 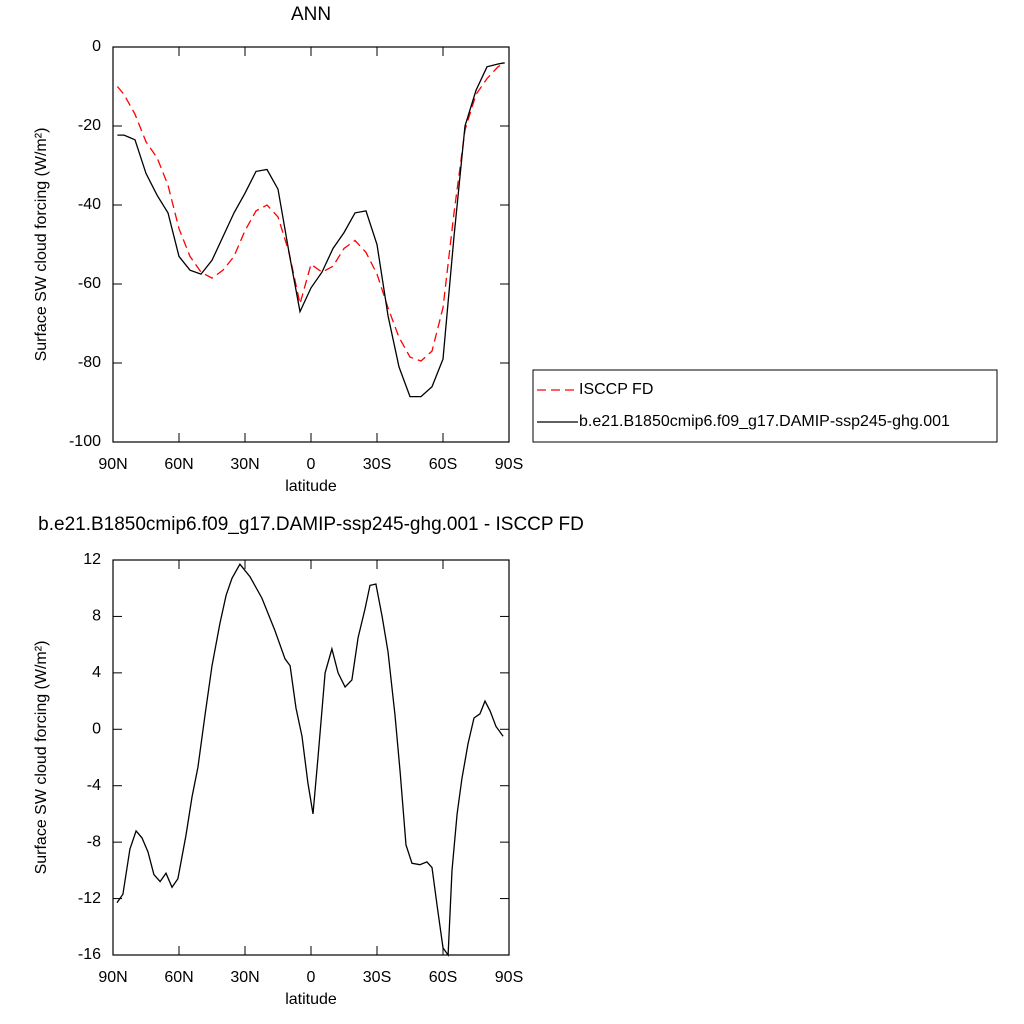 I want to click on y-tick-label: -12, so click(x=89, y=898).